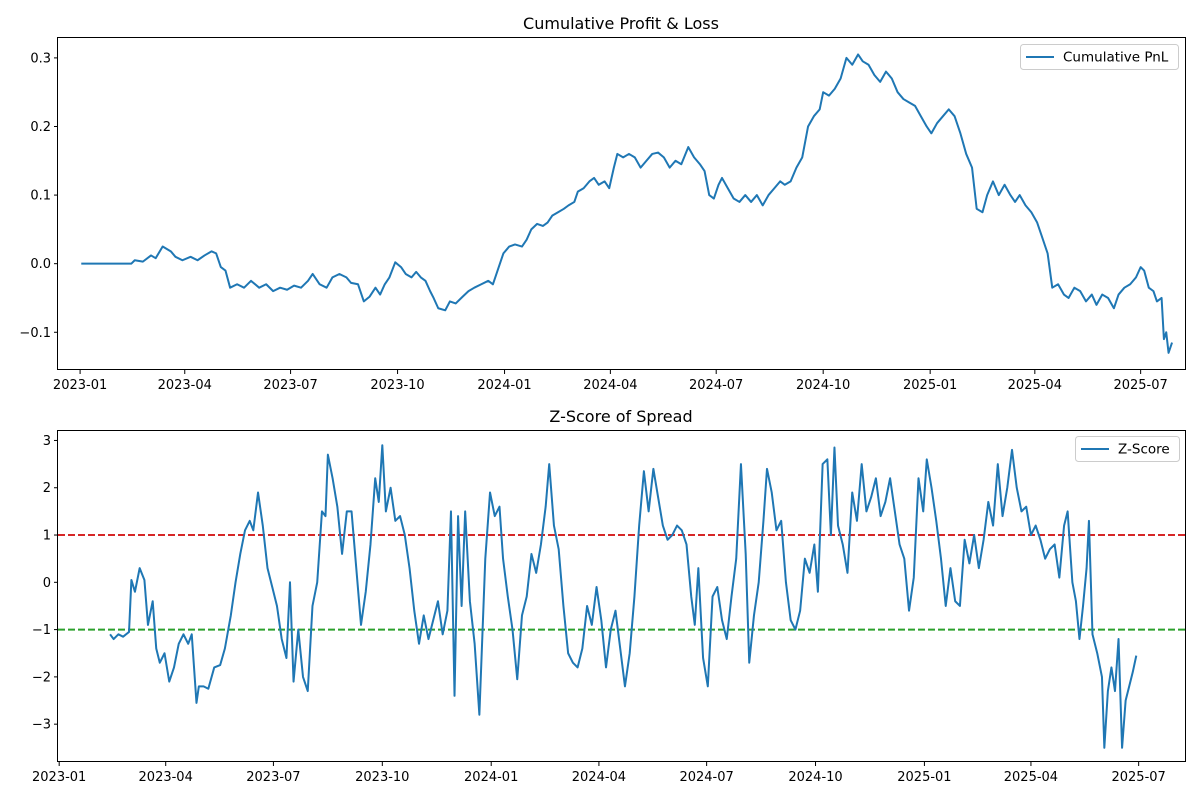  I want to click on zscore-x-tick-label: 2024-10, so click(815, 777).